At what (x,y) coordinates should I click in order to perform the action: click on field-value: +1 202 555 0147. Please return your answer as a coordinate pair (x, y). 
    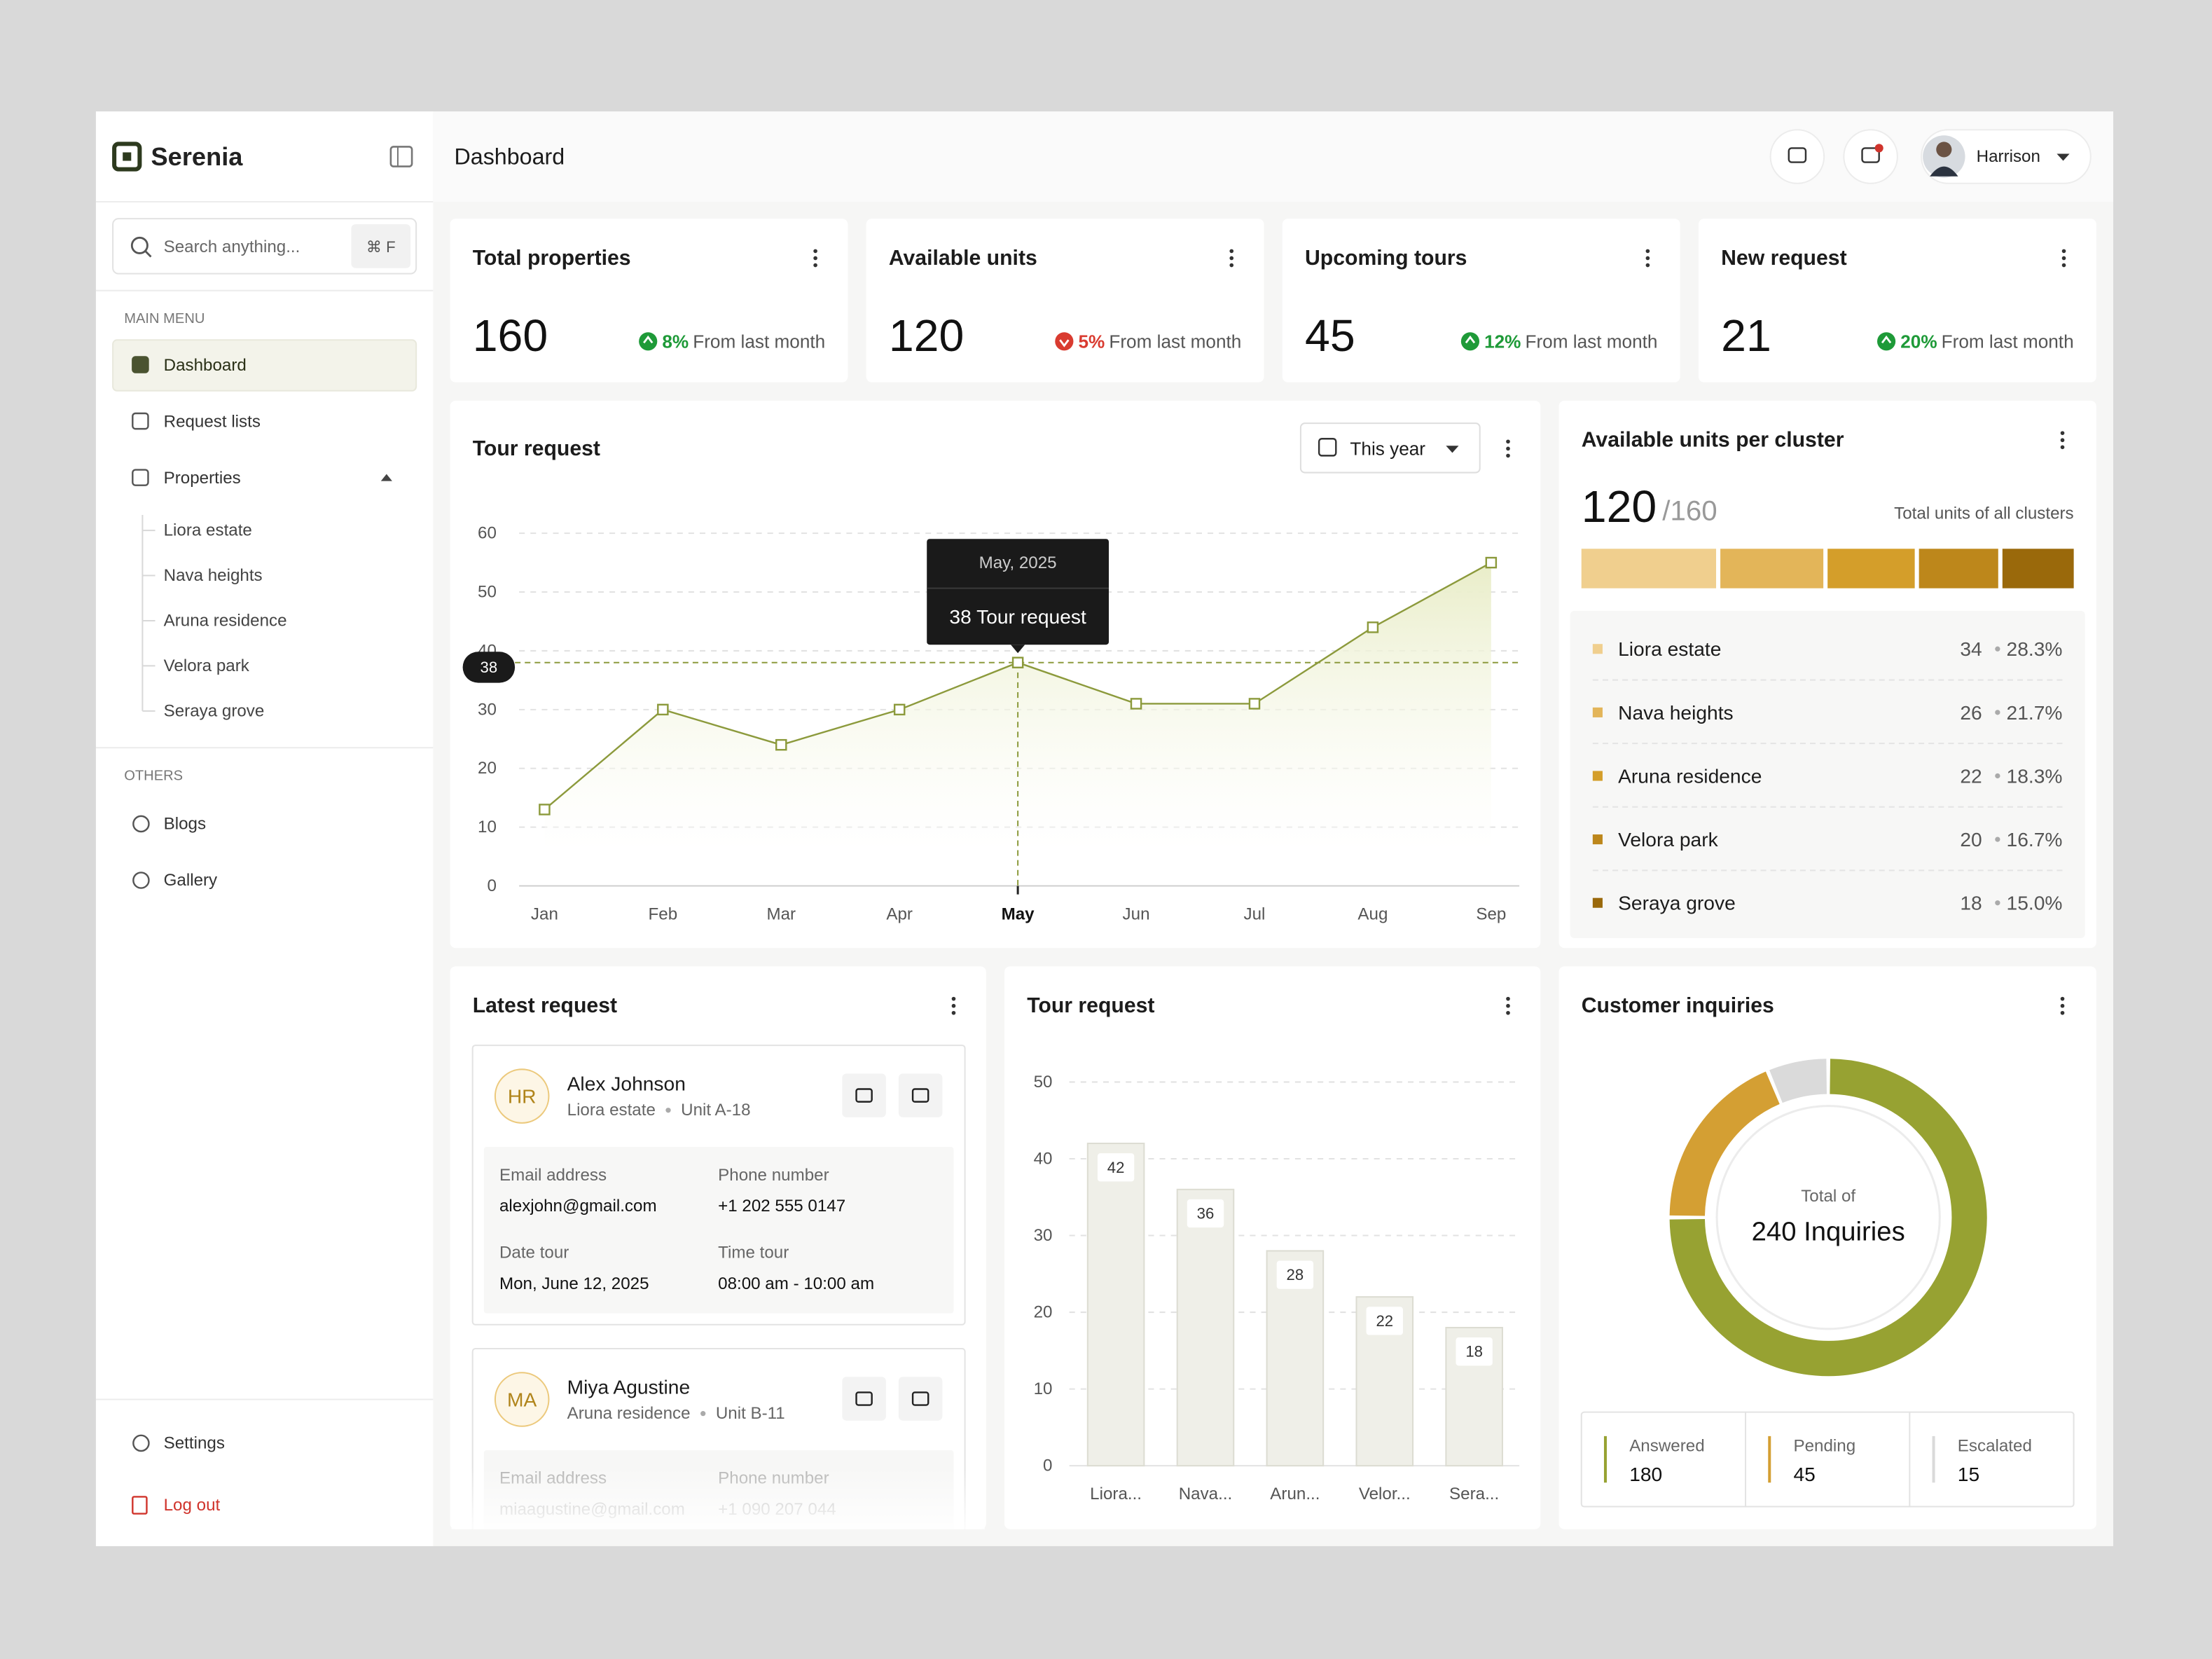
    Looking at the image, I should click on (781, 1207).